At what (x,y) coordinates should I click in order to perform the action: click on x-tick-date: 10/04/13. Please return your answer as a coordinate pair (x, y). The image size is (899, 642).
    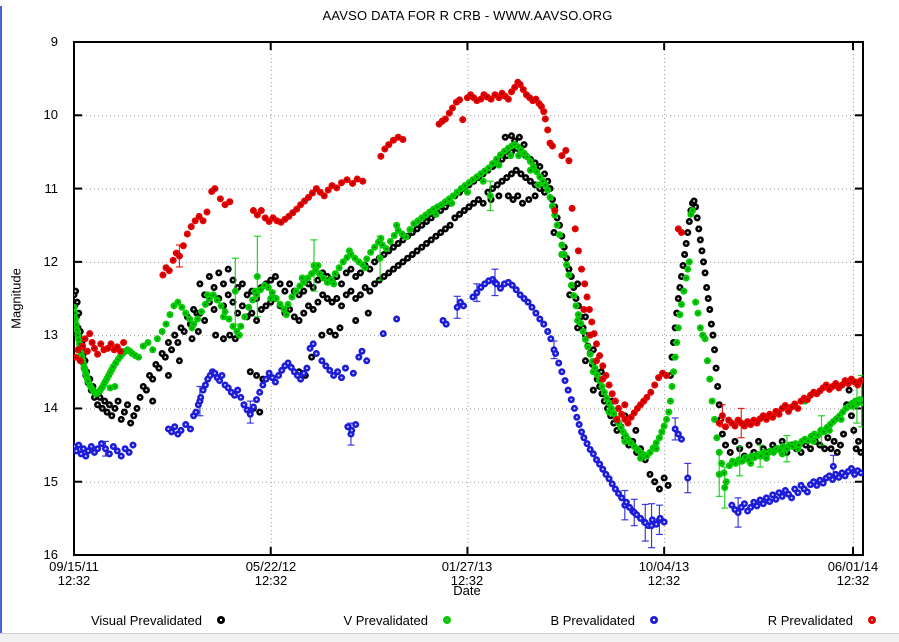
    Looking at the image, I should click on (664, 566).